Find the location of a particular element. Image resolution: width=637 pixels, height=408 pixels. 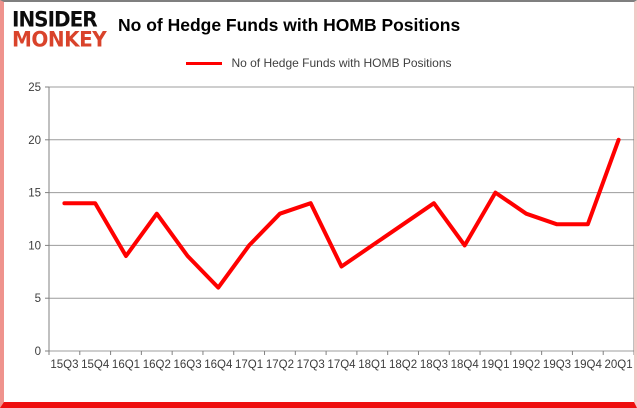

x-tick-label: 16Q1 is located at coordinates (126, 365).